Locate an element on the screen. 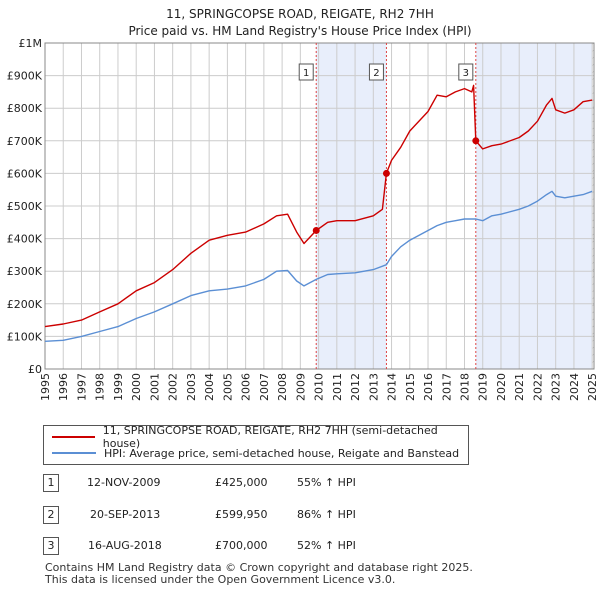 The image size is (600, 590). x-tick-label: 2024 is located at coordinates (574, 387).